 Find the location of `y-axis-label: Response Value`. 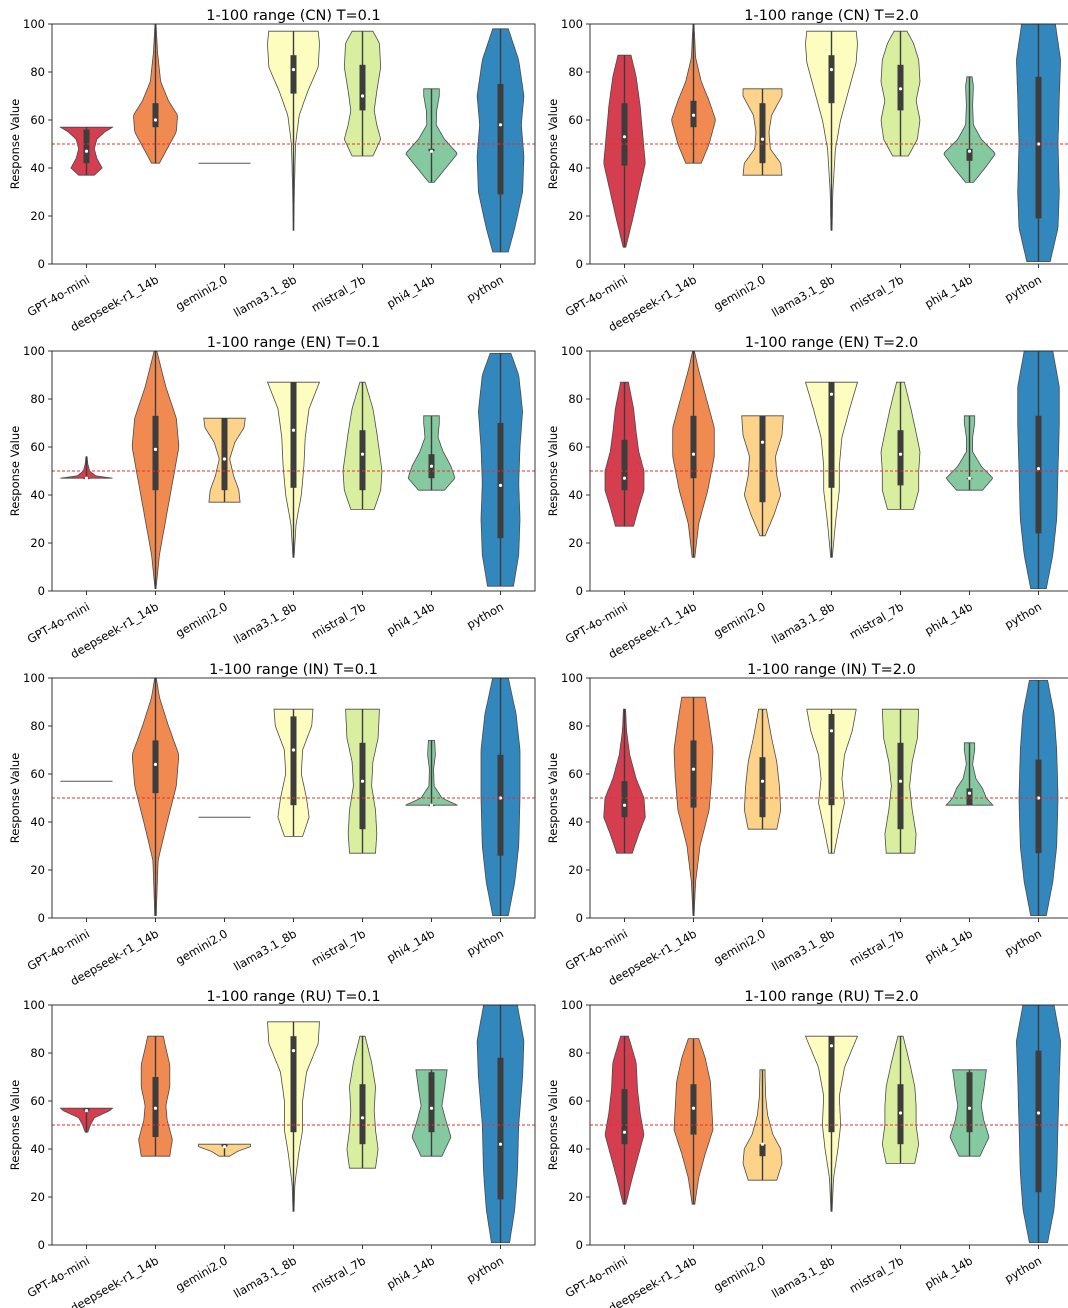

y-axis-label: Response Value is located at coordinates (15, 144).